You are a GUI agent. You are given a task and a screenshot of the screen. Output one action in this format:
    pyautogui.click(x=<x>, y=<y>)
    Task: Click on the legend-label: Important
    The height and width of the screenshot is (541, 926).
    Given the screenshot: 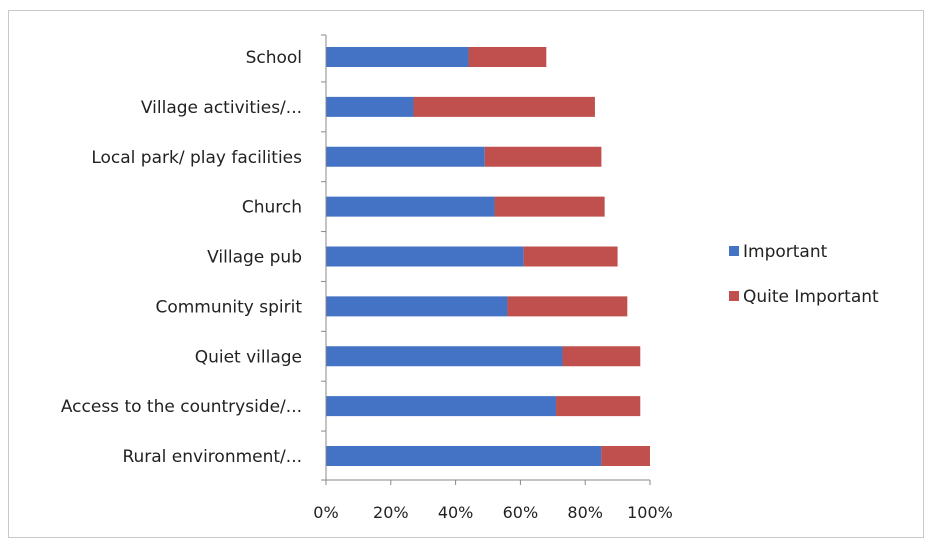 What is the action you would take?
    pyautogui.click(x=785, y=252)
    